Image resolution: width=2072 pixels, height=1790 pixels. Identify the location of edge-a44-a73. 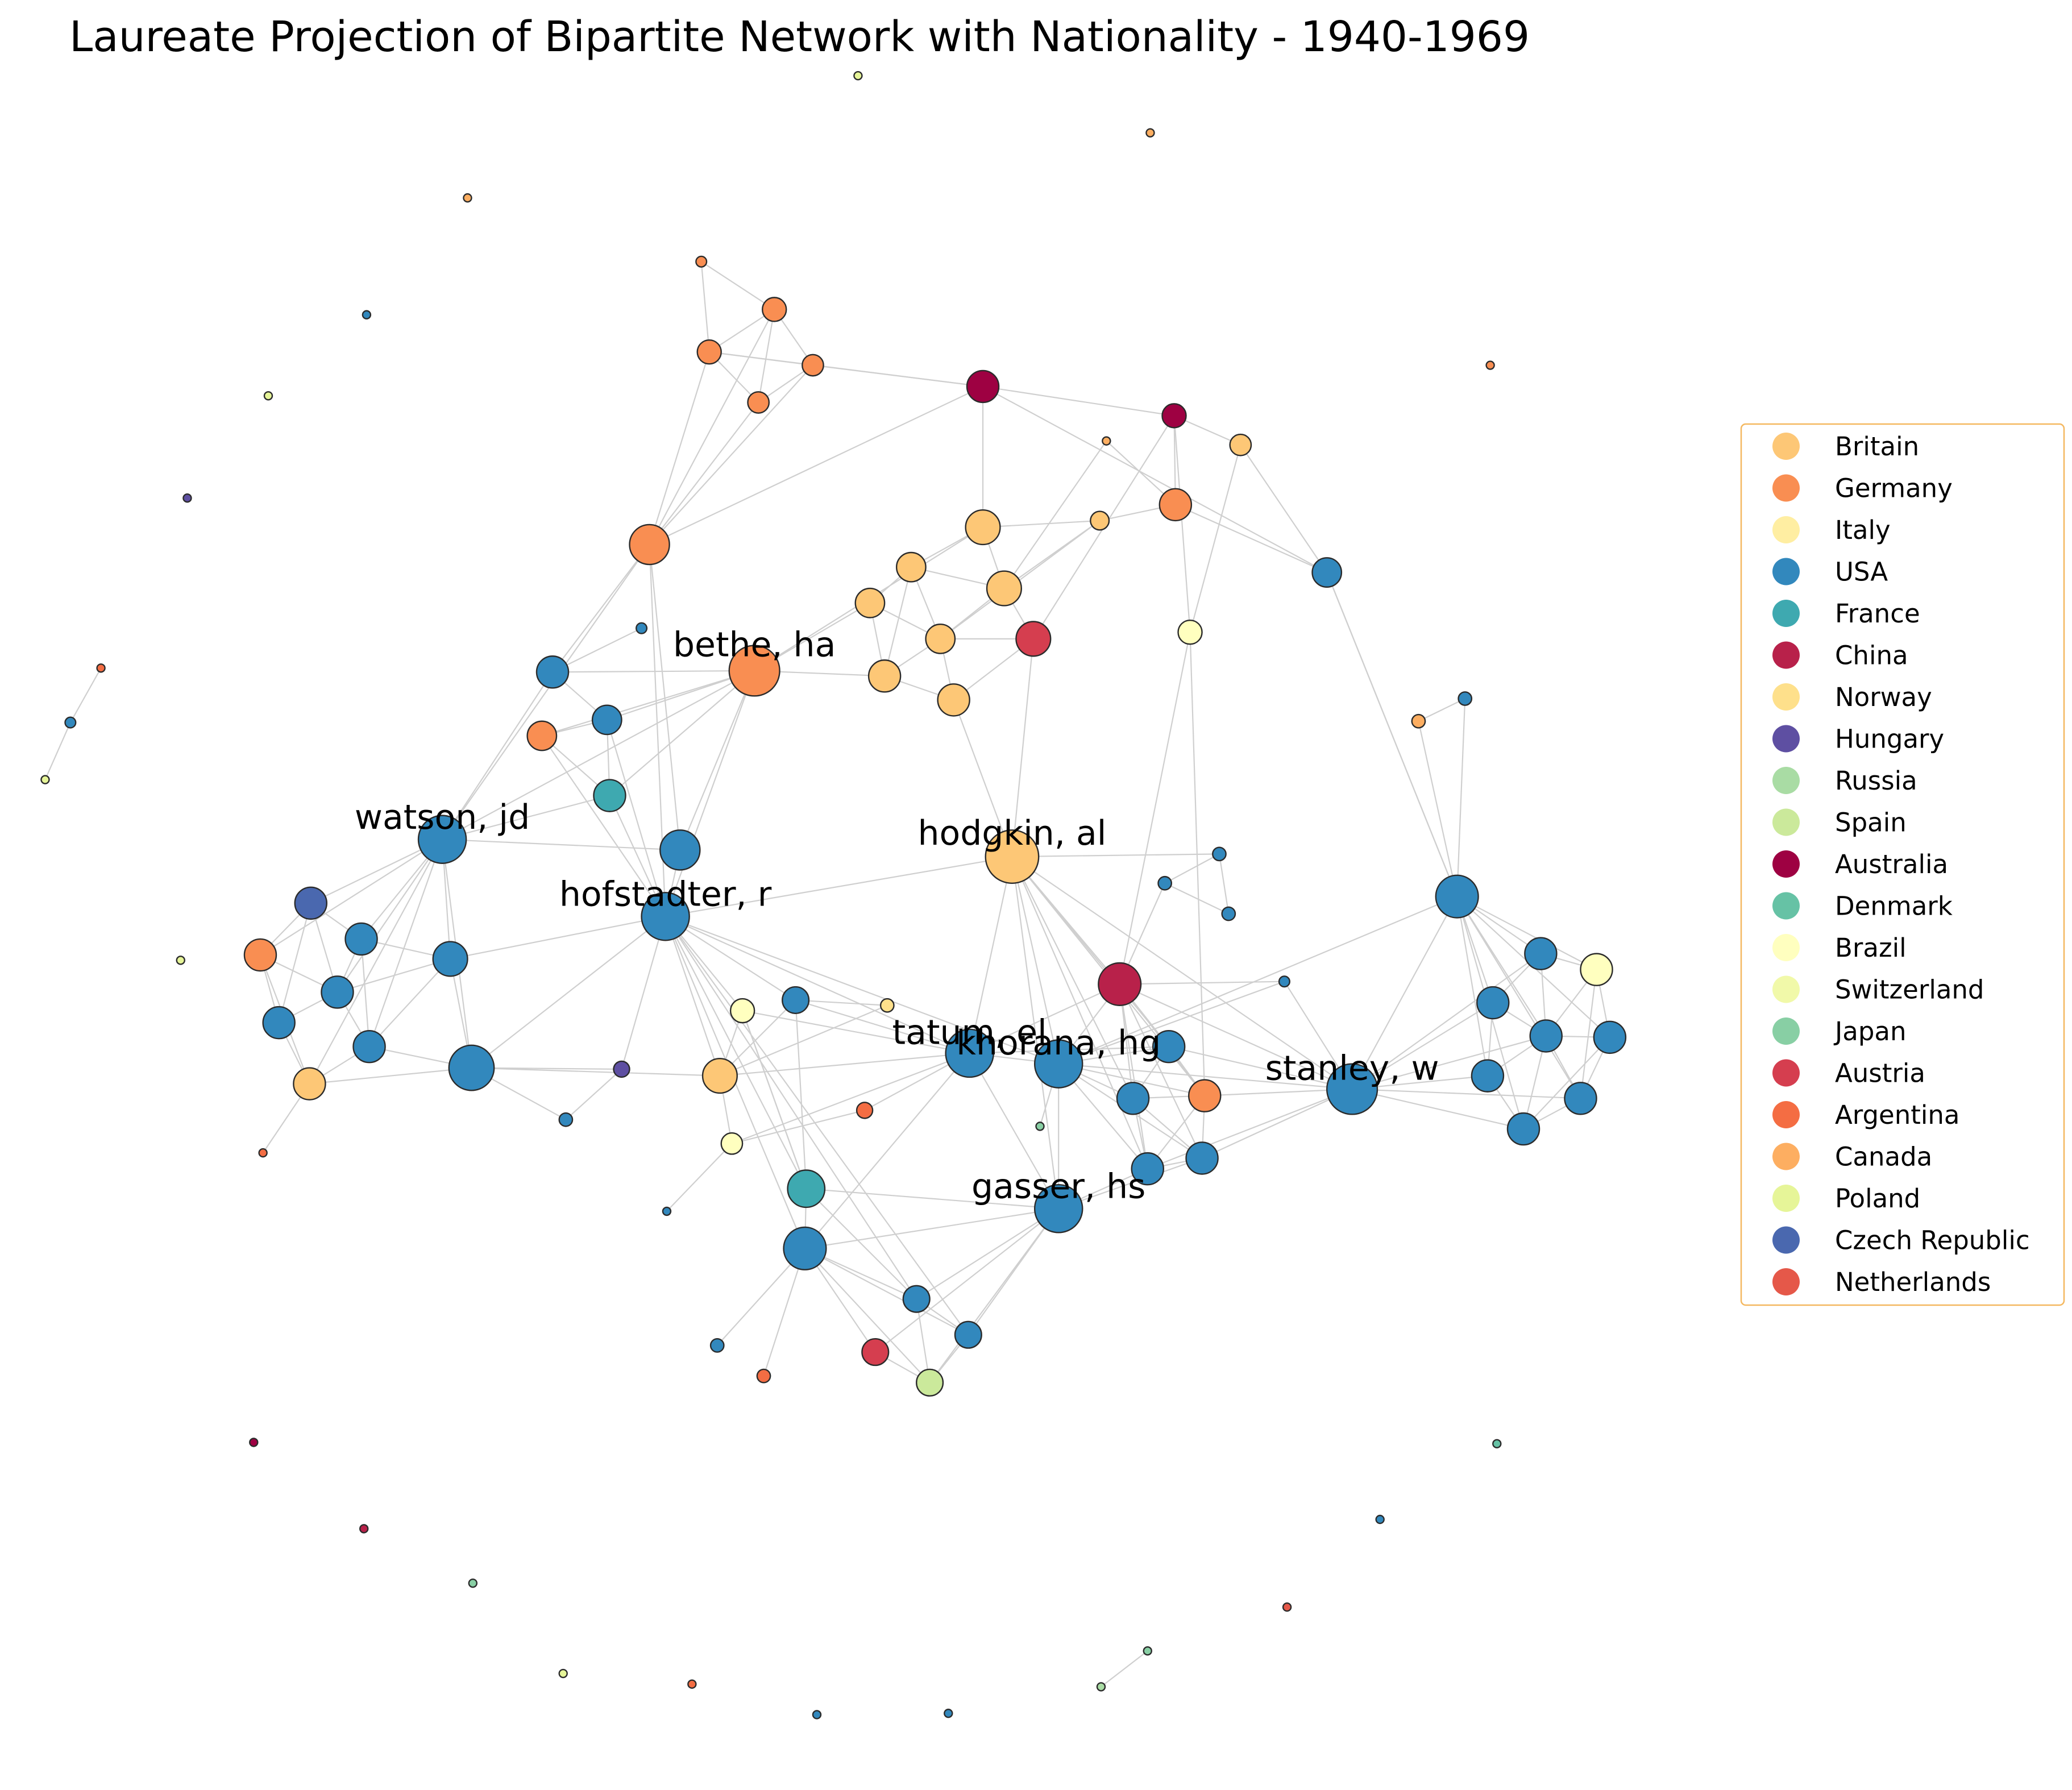
(1526, 933).